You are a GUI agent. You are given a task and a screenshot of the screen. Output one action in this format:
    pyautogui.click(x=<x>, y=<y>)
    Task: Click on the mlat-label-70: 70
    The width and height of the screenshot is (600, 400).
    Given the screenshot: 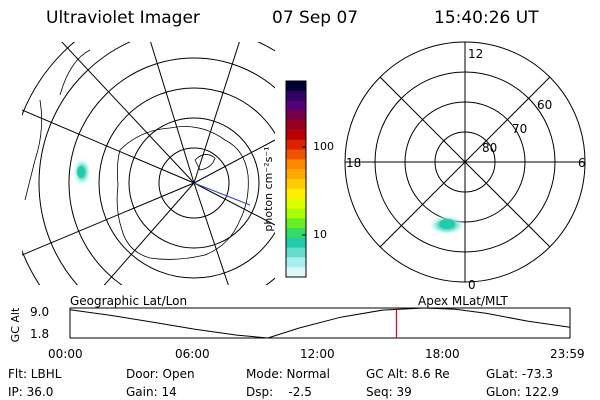 What is the action you would take?
    pyautogui.click(x=520, y=129)
    